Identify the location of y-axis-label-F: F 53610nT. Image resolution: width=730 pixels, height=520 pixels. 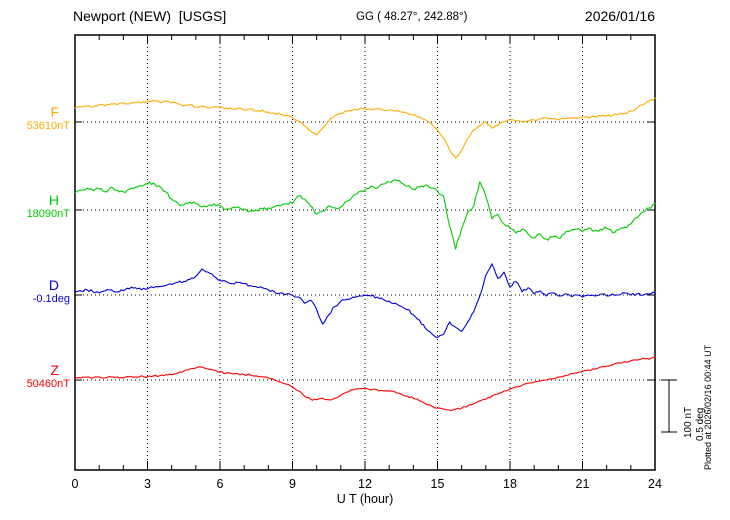
(38, 118).